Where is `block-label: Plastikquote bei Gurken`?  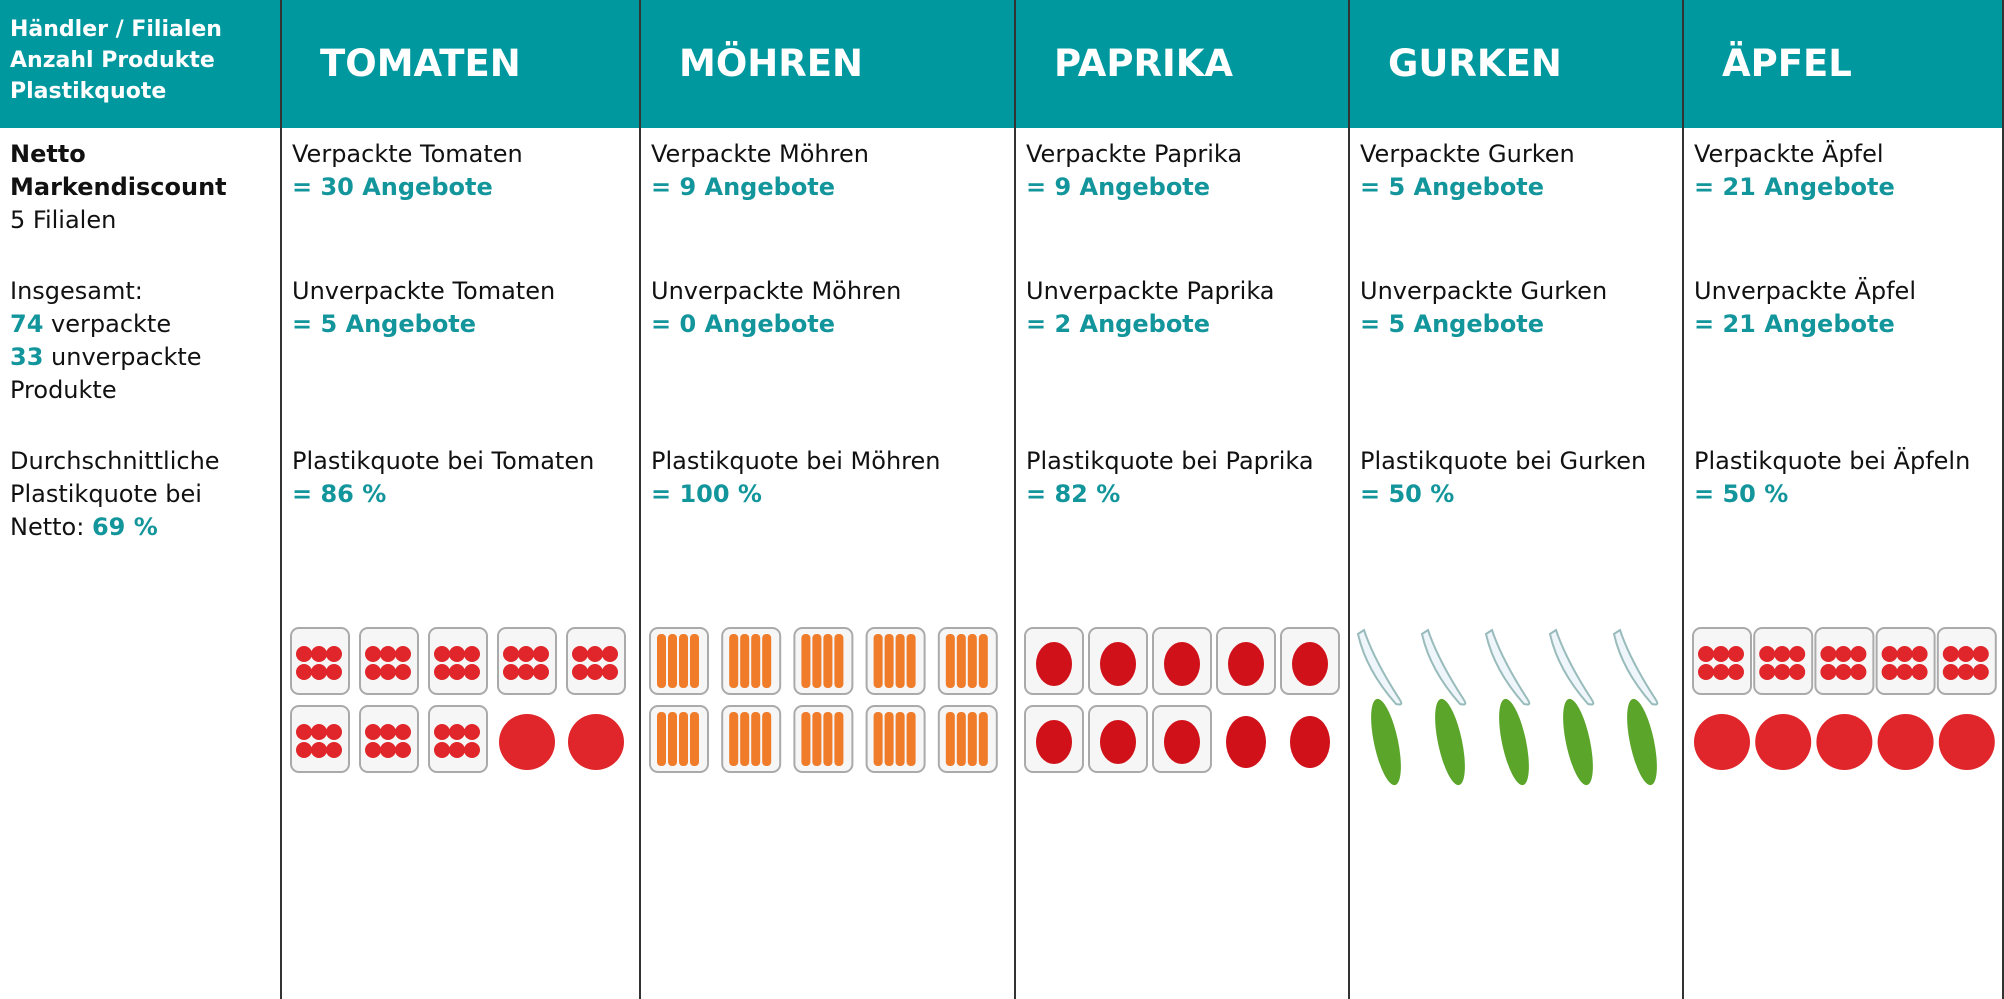 block-label: Plastikquote bei Gurken is located at coordinates (1503, 461).